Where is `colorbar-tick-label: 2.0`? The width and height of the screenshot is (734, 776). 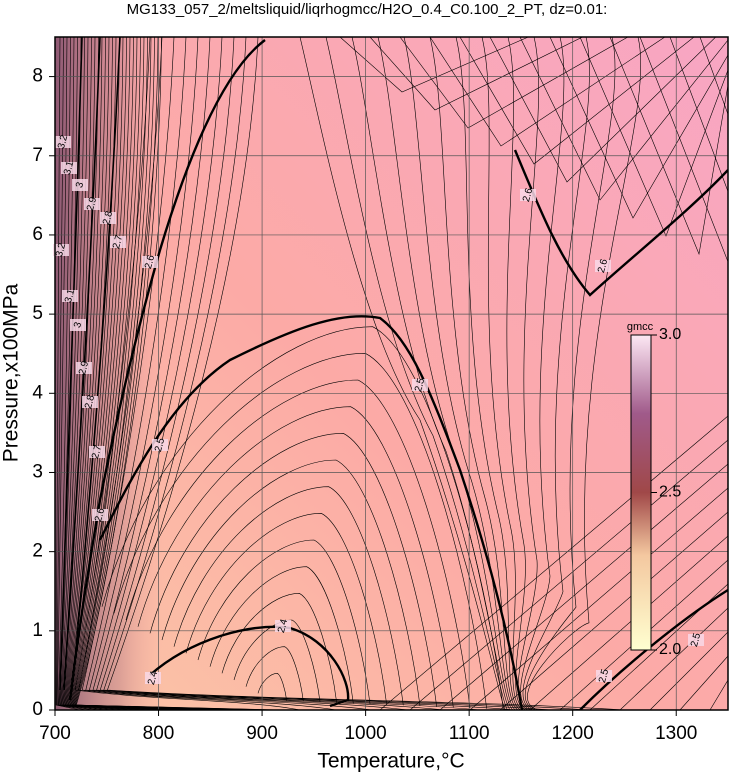 colorbar-tick-label: 2.0 is located at coordinates (670, 649).